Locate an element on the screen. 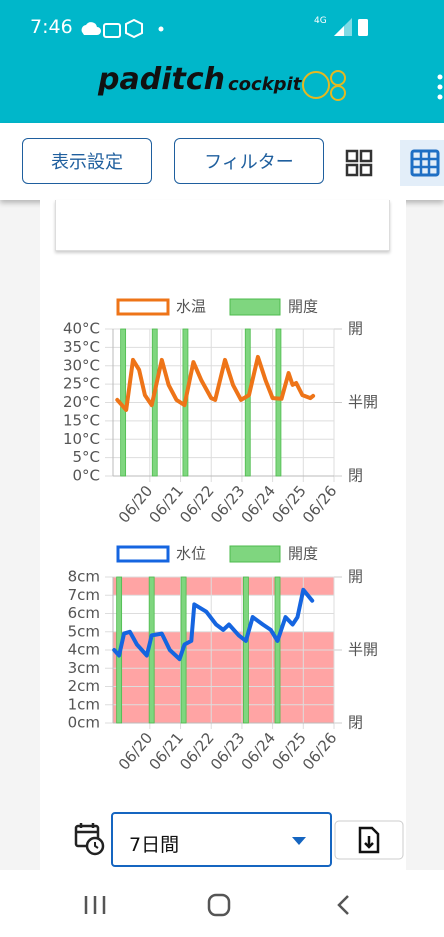 Image resolution: width=444 pixels, height=937 pixels. y-tick-label: 5°C is located at coordinates (86, 457).